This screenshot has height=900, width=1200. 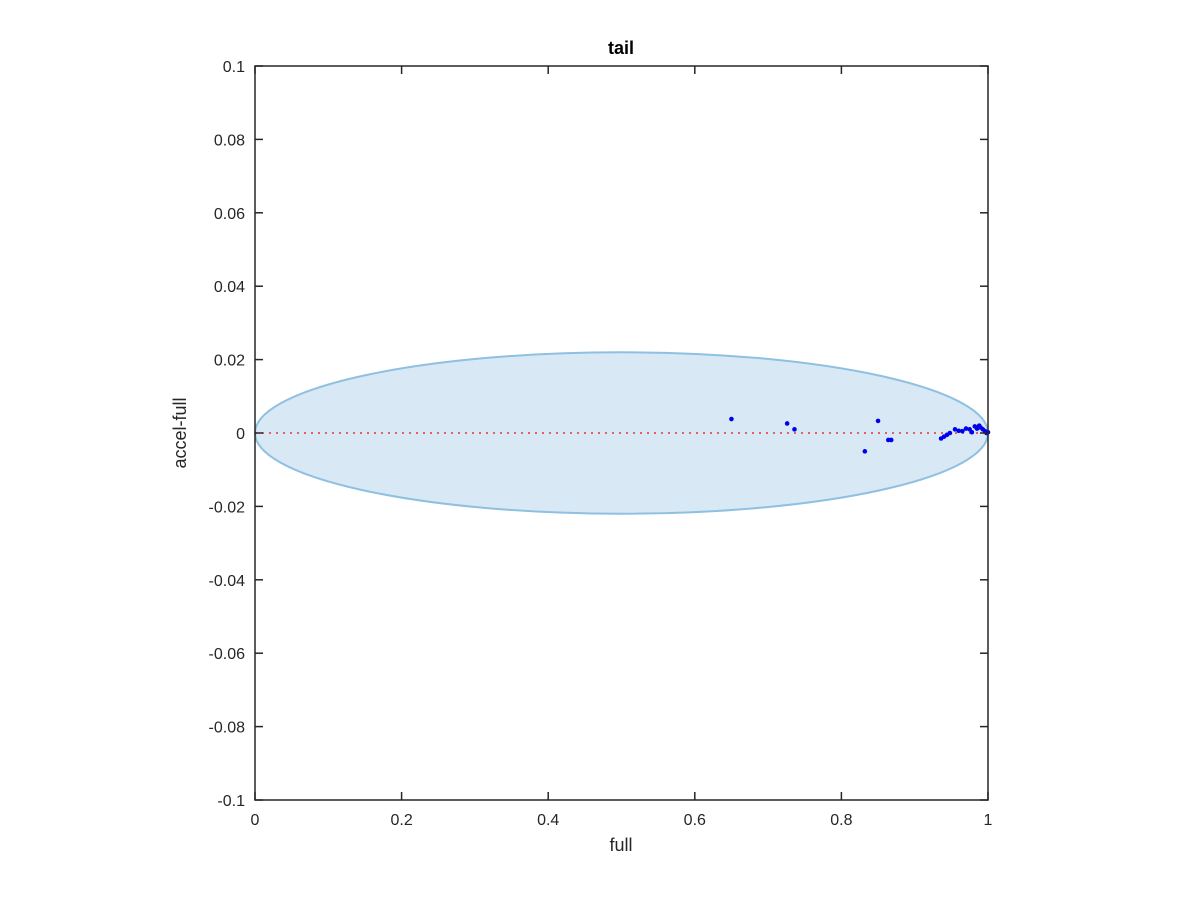 I want to click on y-tick-label: 0.1, so click(x=234, y=67).